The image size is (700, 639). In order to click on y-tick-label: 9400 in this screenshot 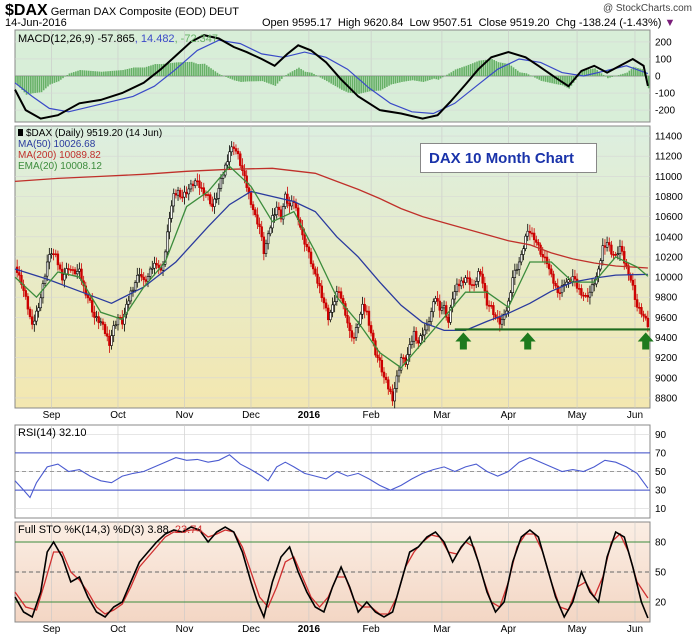, I will do `click(666, 338)`.